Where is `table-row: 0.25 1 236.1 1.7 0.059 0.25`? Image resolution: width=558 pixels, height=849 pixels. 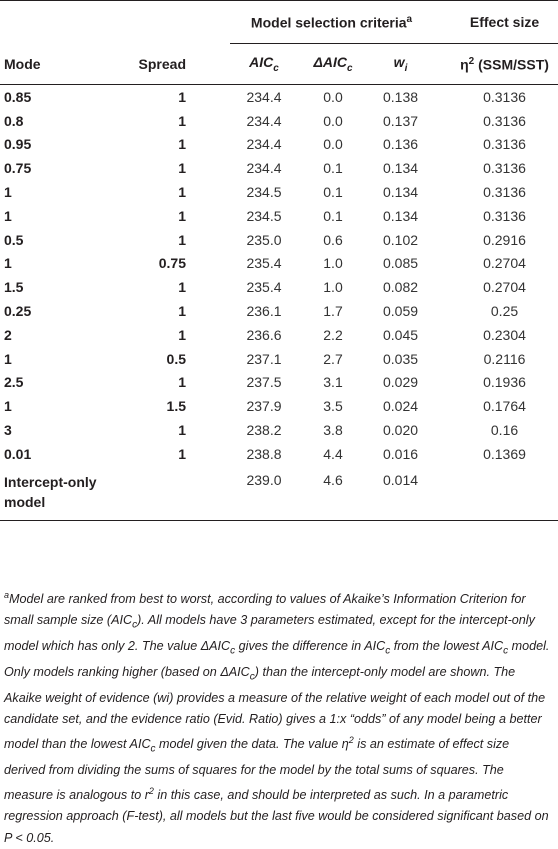 table-row: 0.25 1 236.1 1.7 0.059 0.25 is located at coordinates (279, 311).